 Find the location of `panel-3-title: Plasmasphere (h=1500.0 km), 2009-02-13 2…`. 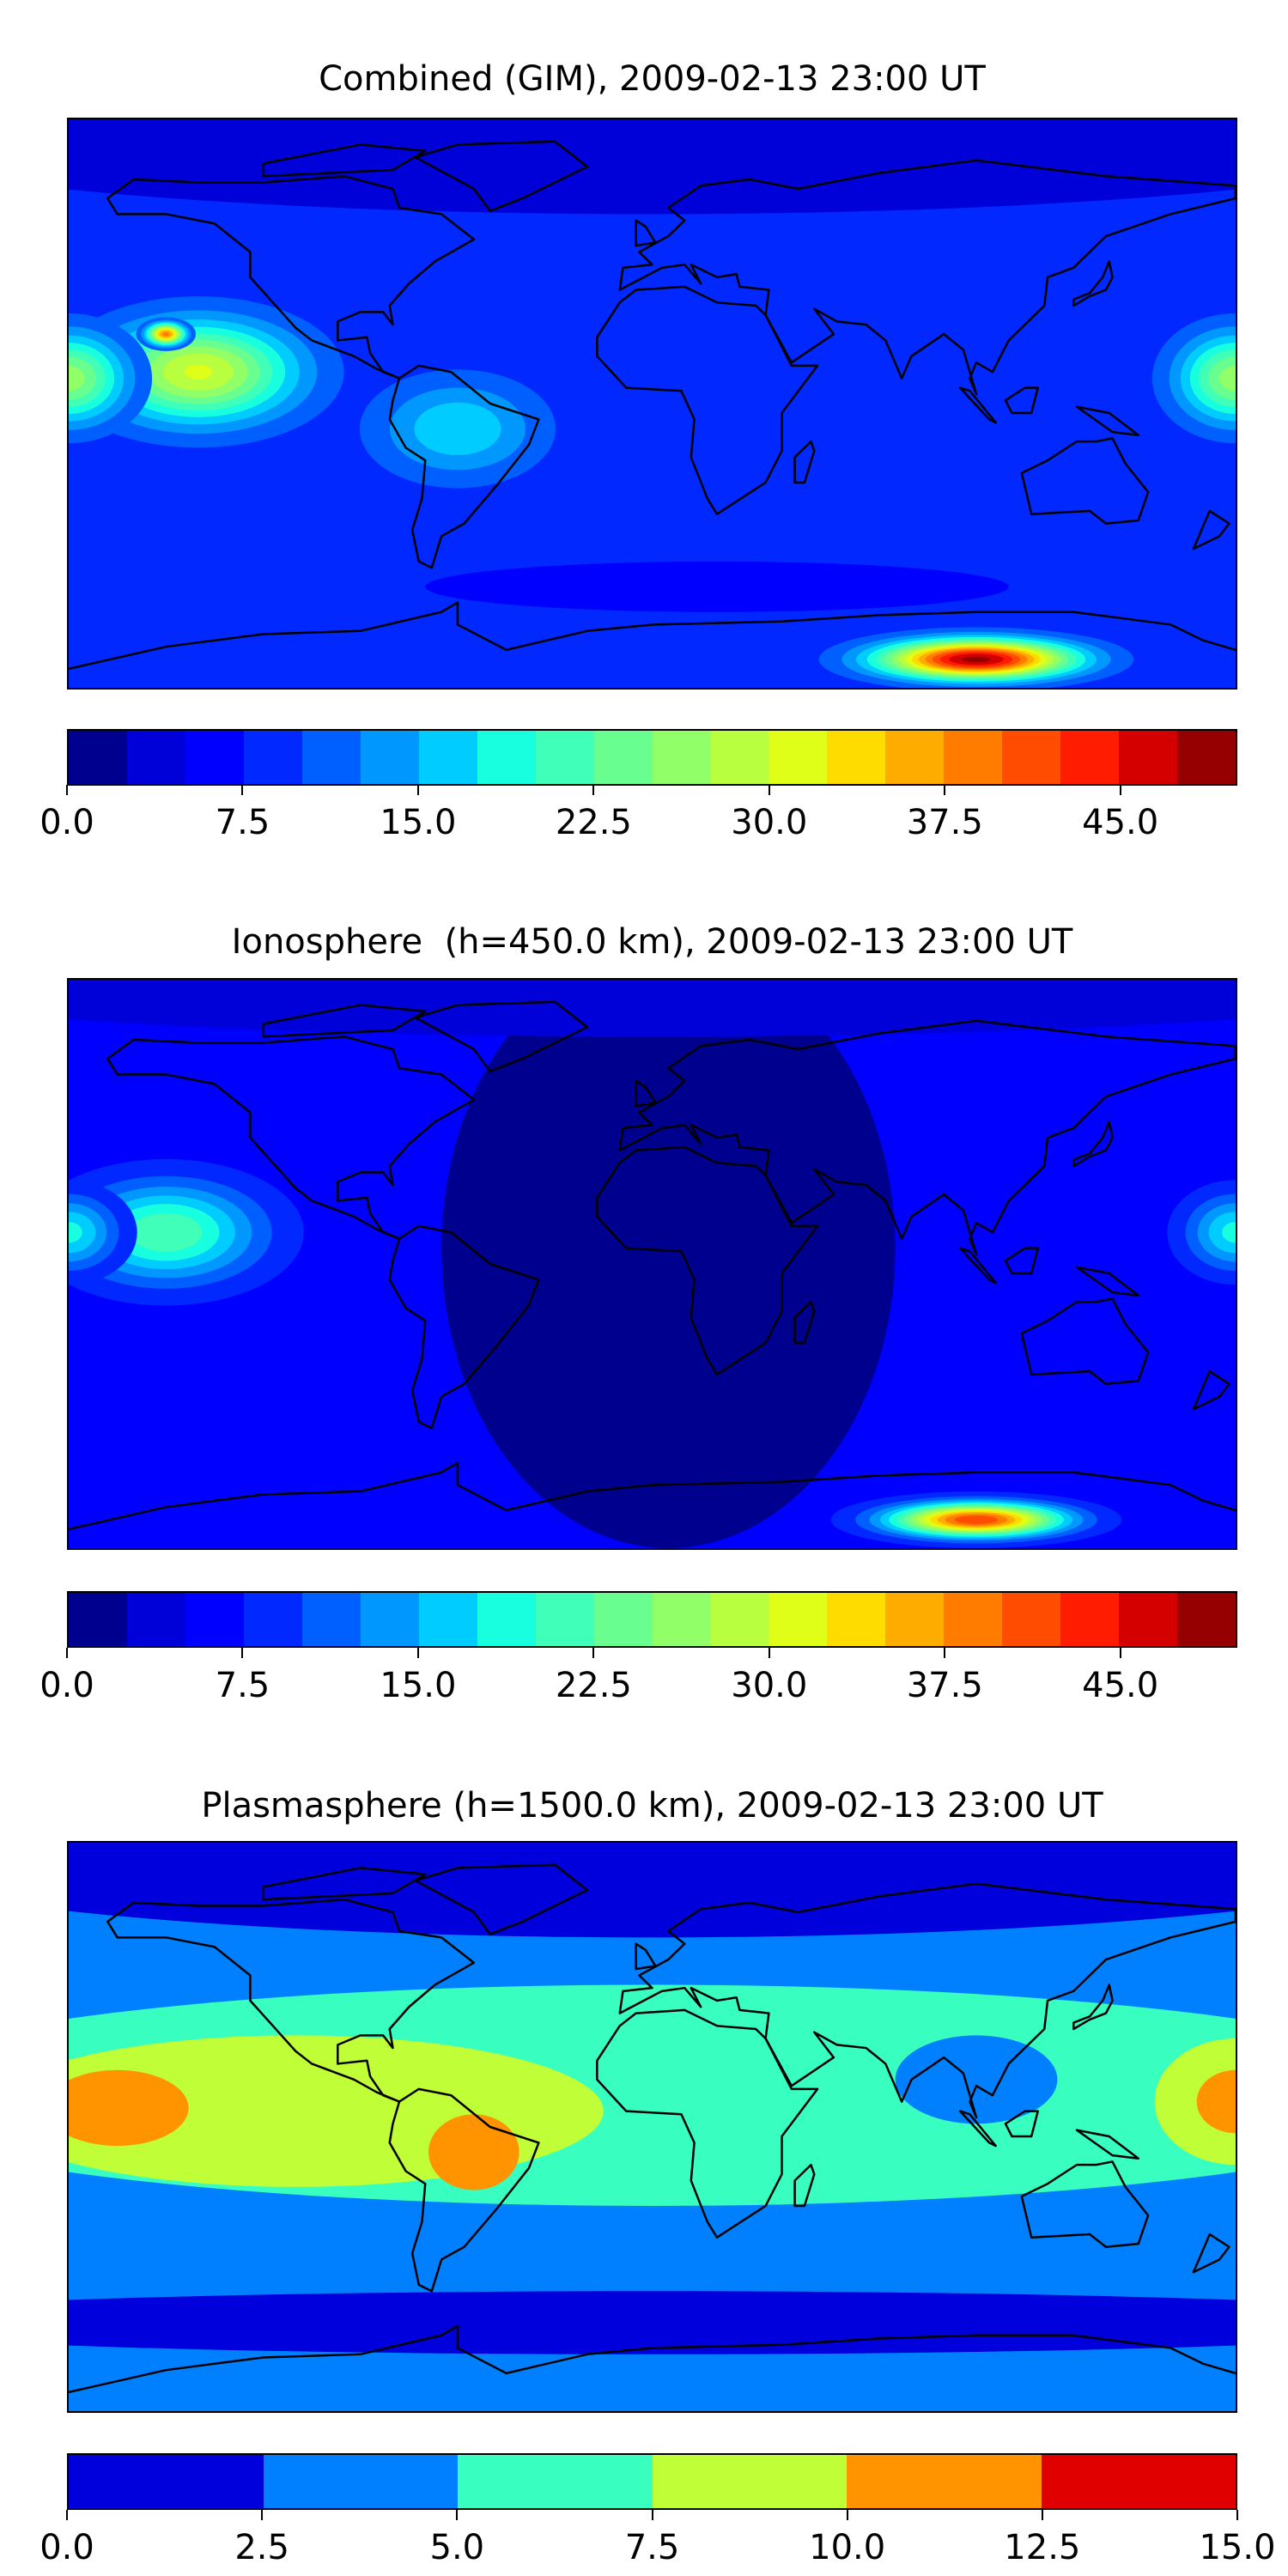

panel-3-title: Plasmasphere (h=1500.0 km), 2009-02-13 2… is located at coordinates (652, 1806).